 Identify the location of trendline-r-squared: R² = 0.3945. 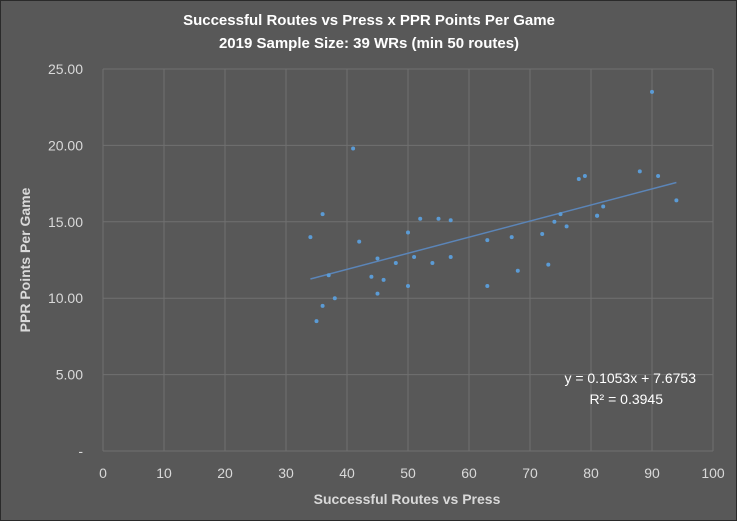
(626, 399).